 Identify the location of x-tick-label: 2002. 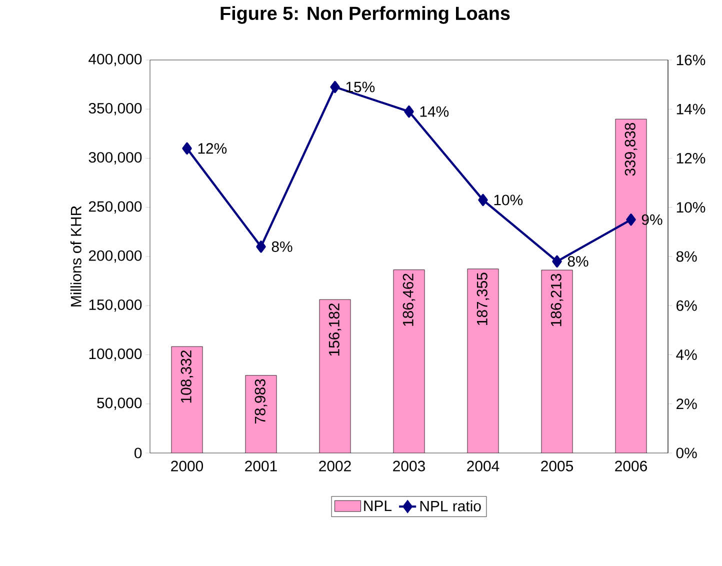
(335, 466).